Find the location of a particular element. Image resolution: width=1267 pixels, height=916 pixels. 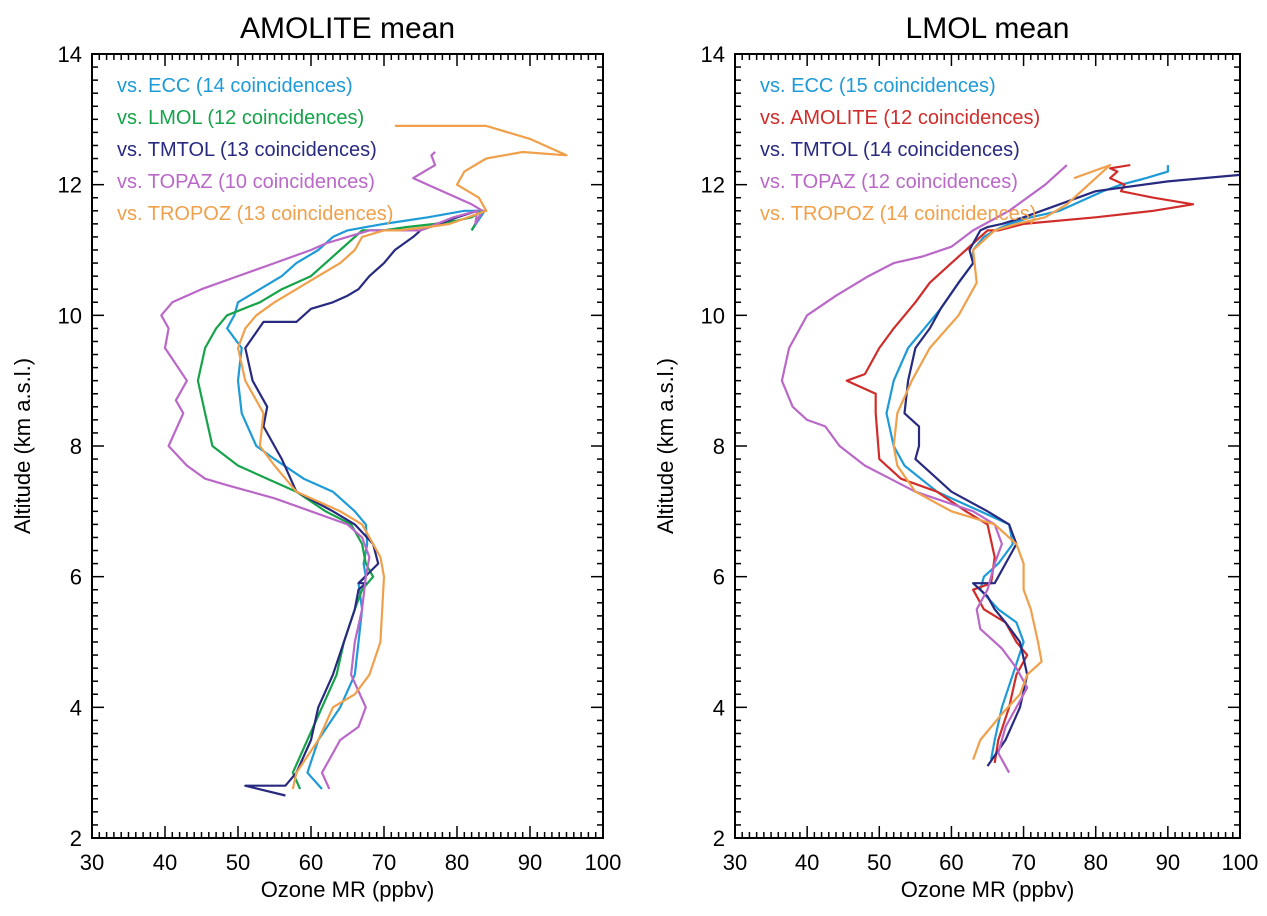

legend-entry: vs. ECC (14 coincidences) is located at coordinates (235, 86).